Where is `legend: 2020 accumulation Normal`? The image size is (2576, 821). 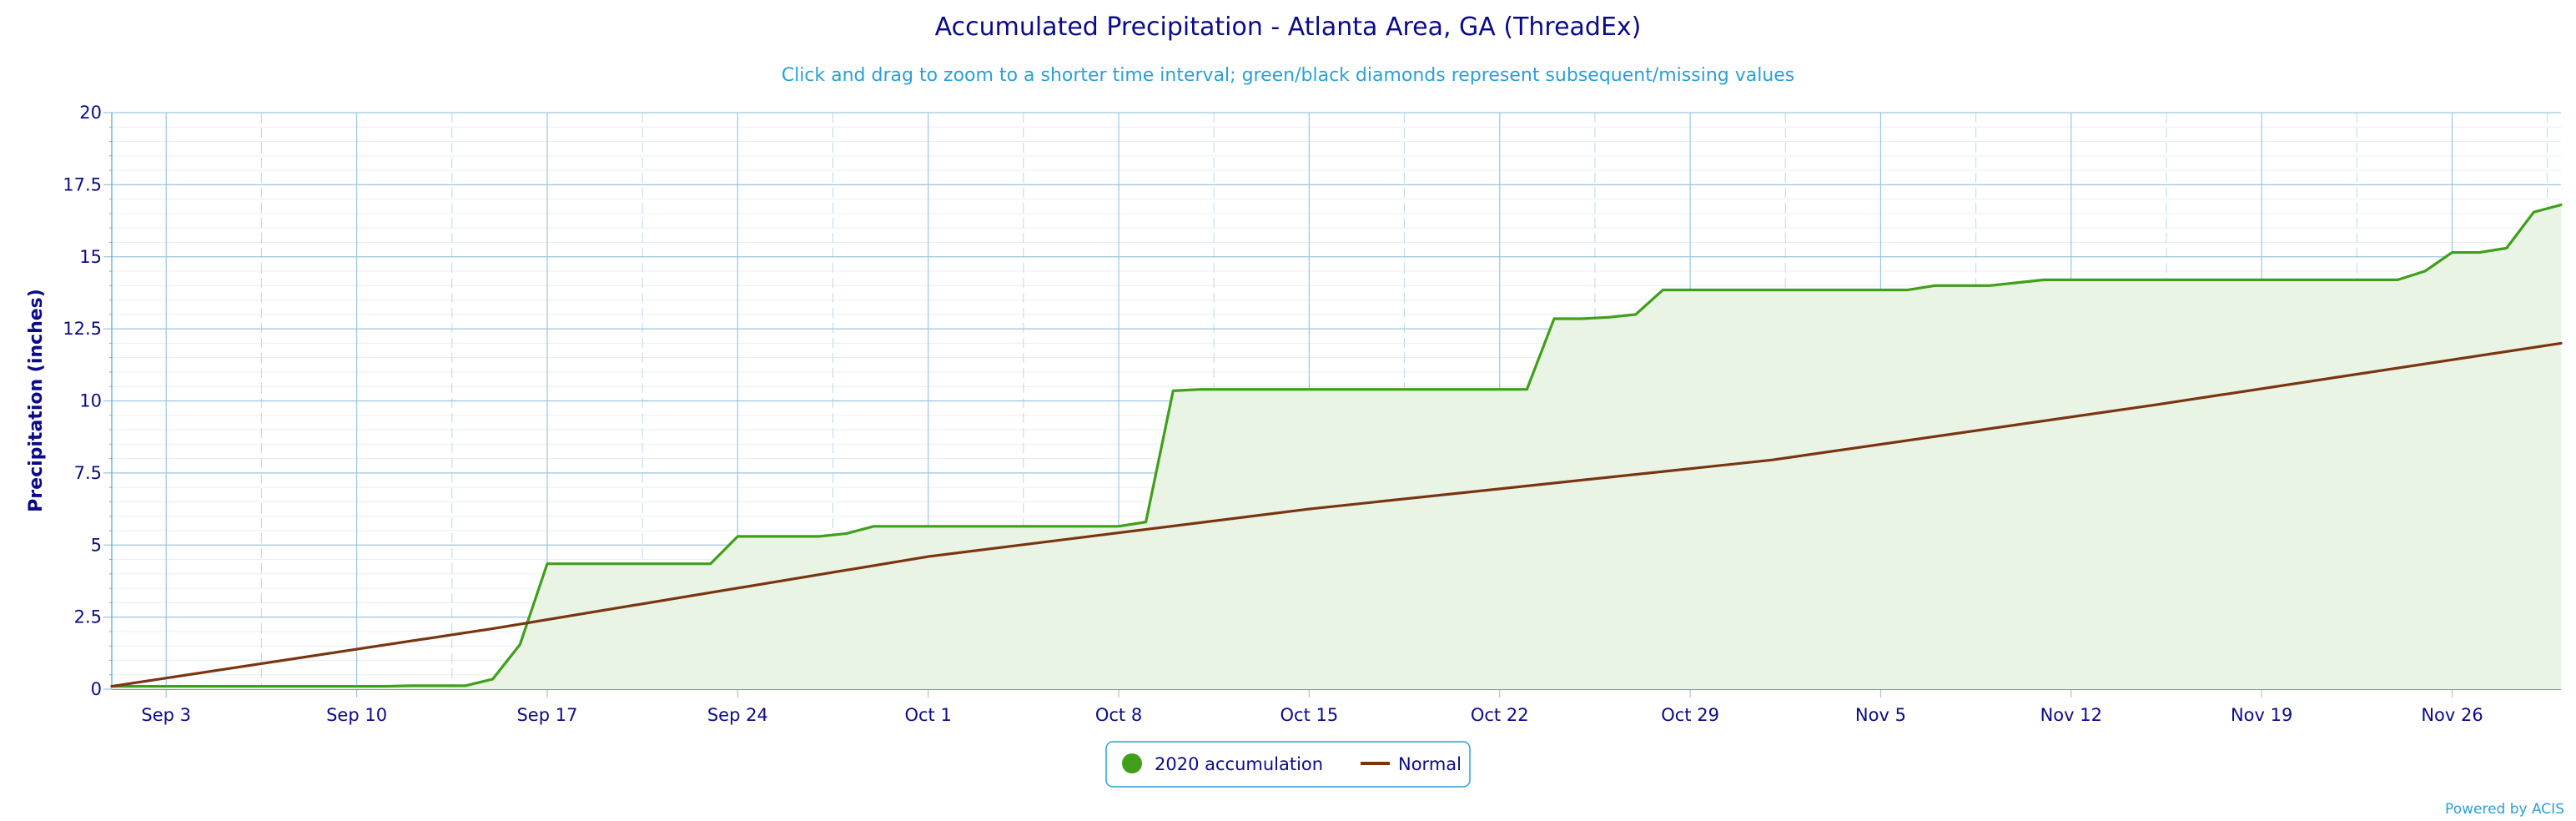 legend: 2020 accumulation Normal is located at coordinates (1288, 764).